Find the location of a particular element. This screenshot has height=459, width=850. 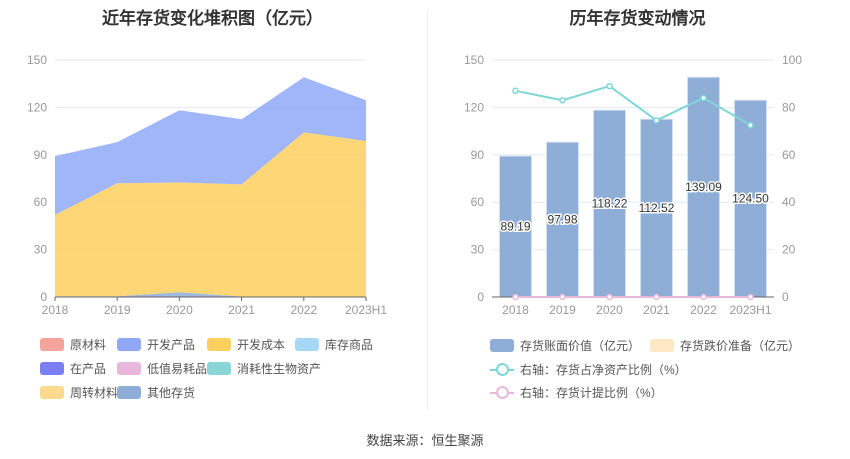

legend-item: 开发成本 is located at coordinates (246, 344).